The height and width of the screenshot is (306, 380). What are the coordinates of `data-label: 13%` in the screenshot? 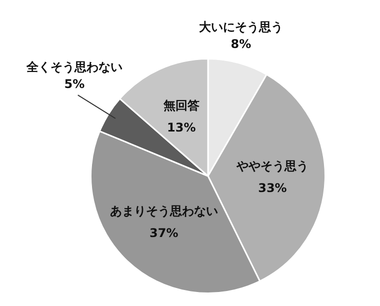 It's located at (181, 127).